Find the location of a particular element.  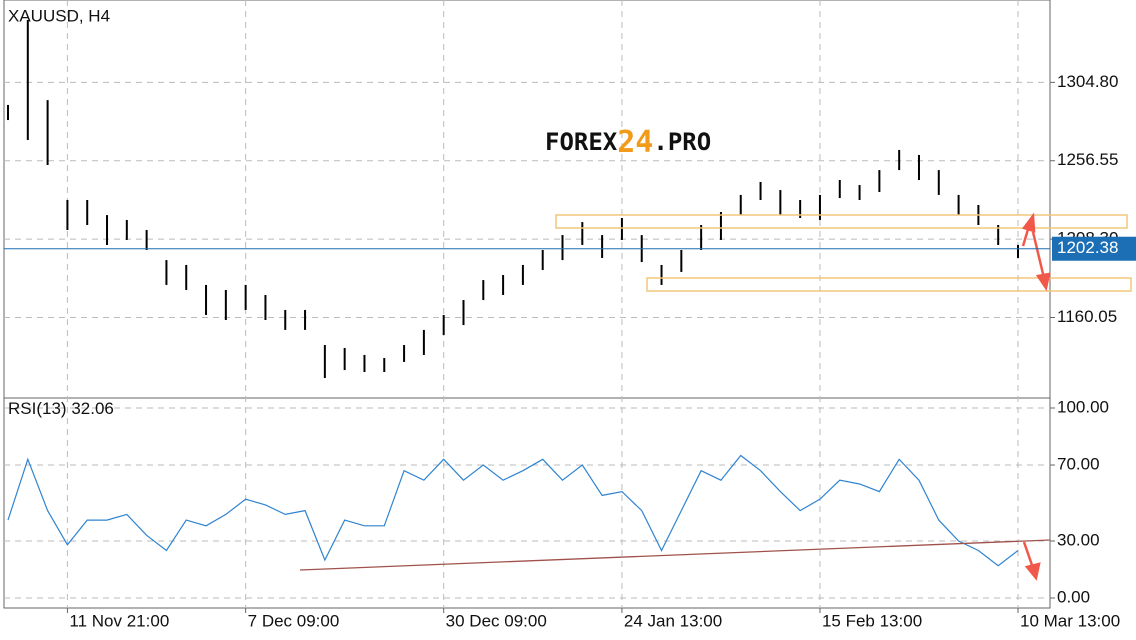

x-tick-label: 7 Dec 09:00 is located at coordinates (294, 620).